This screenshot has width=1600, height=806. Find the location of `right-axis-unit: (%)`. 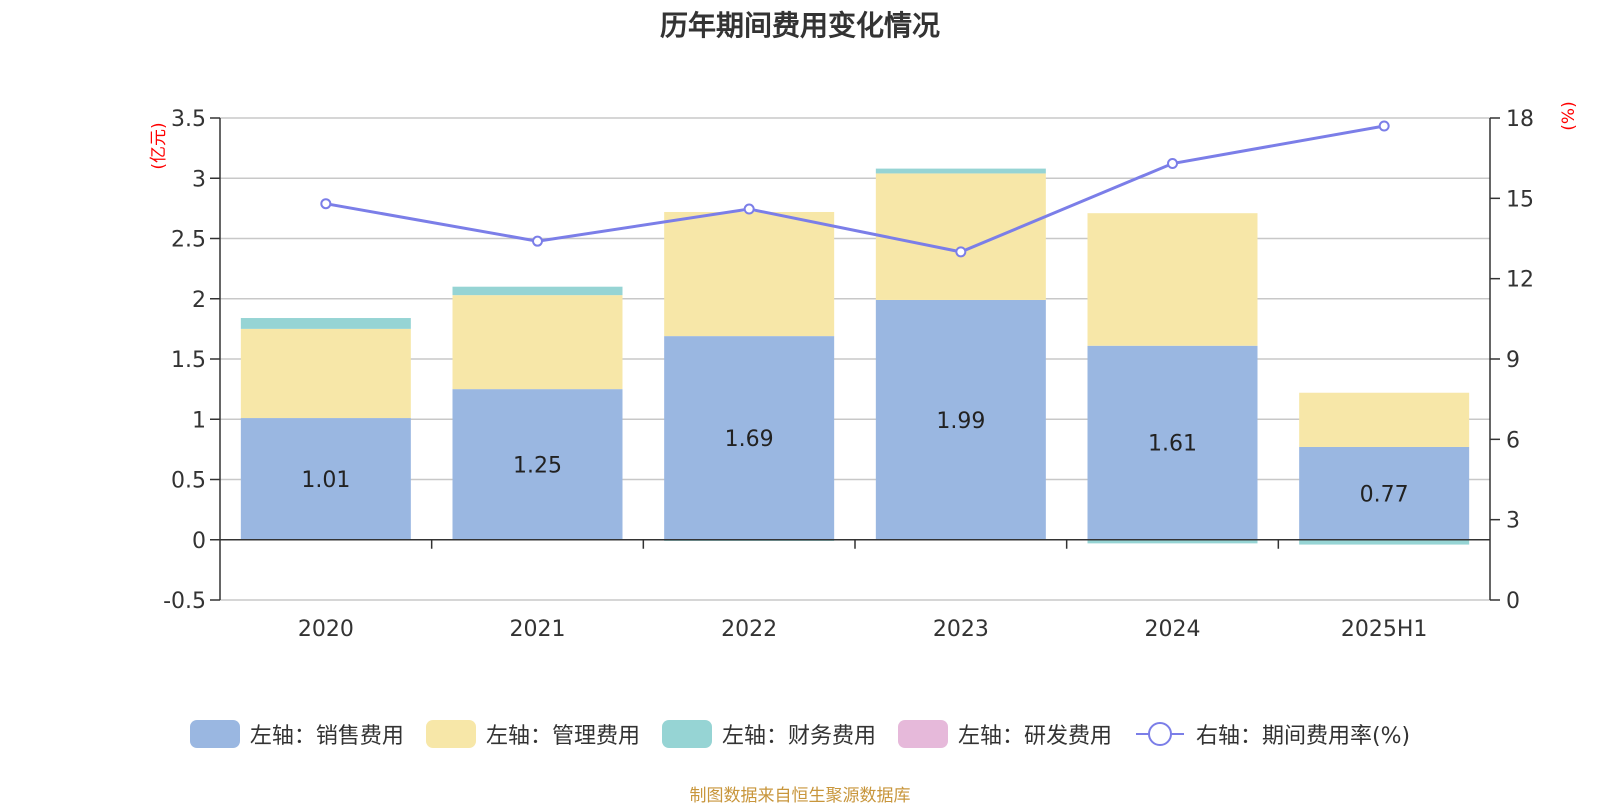

right-axis-unit: (%) is located at coordinates (1569, 115).